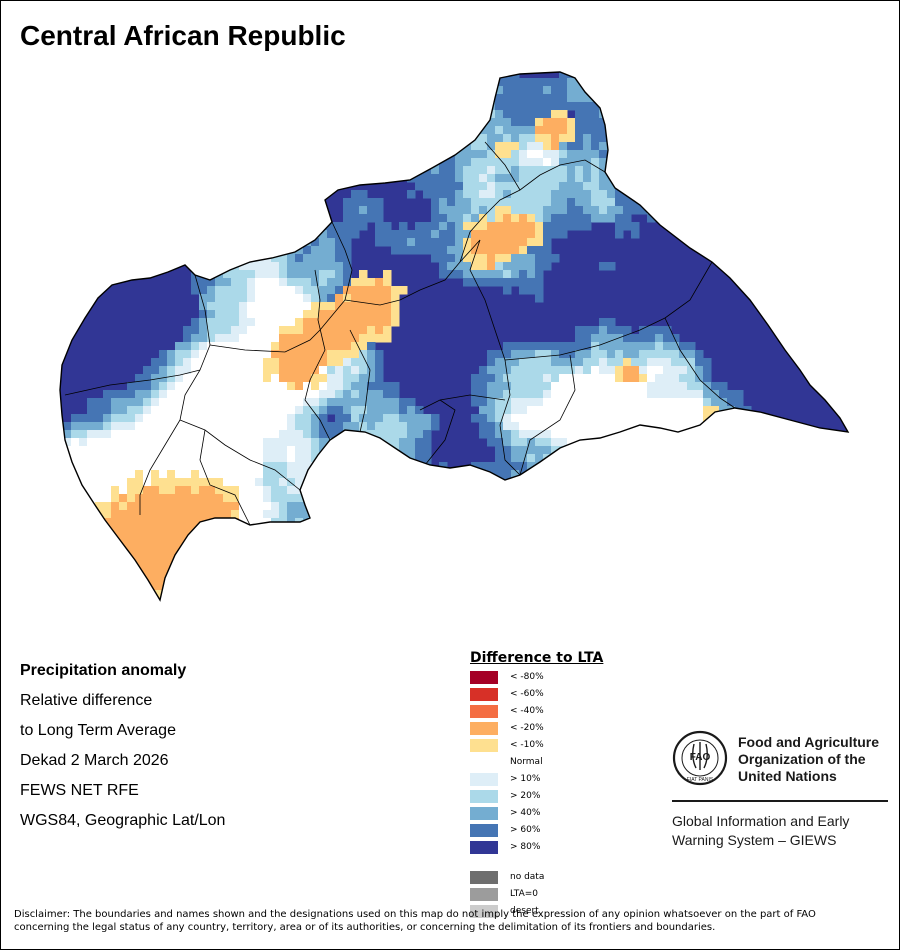 This screenshot has height=950, width=900. I want to click on fao-logo-icon: FAO FIAT PANIS, so click(700, 758).